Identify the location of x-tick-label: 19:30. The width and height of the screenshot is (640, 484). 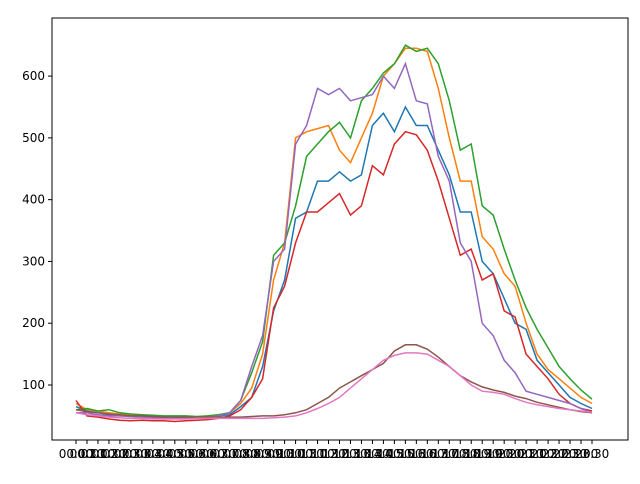
(504, 454).